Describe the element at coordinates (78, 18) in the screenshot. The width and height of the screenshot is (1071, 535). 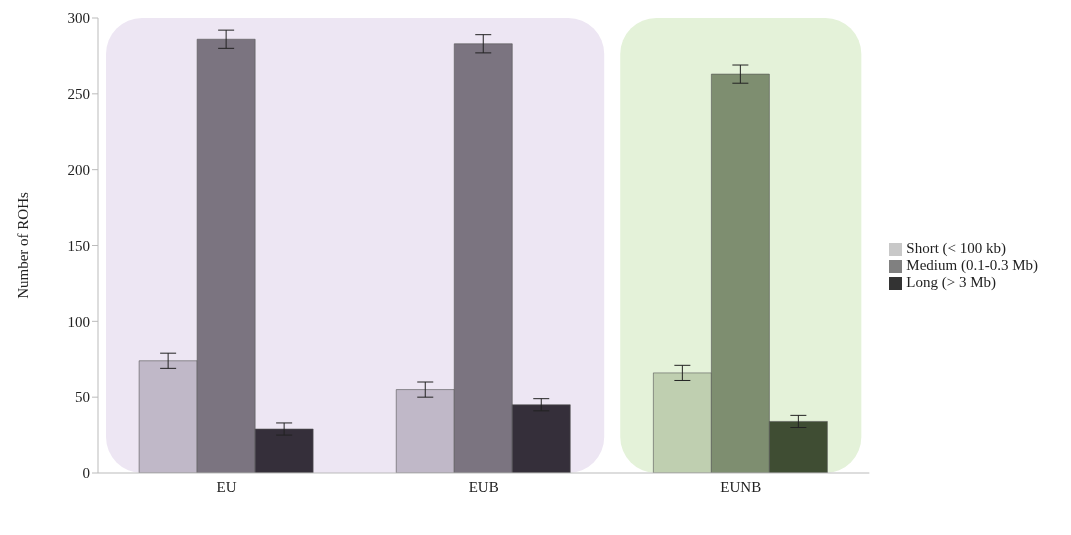
I see `y-tick-label: 300` at that location.